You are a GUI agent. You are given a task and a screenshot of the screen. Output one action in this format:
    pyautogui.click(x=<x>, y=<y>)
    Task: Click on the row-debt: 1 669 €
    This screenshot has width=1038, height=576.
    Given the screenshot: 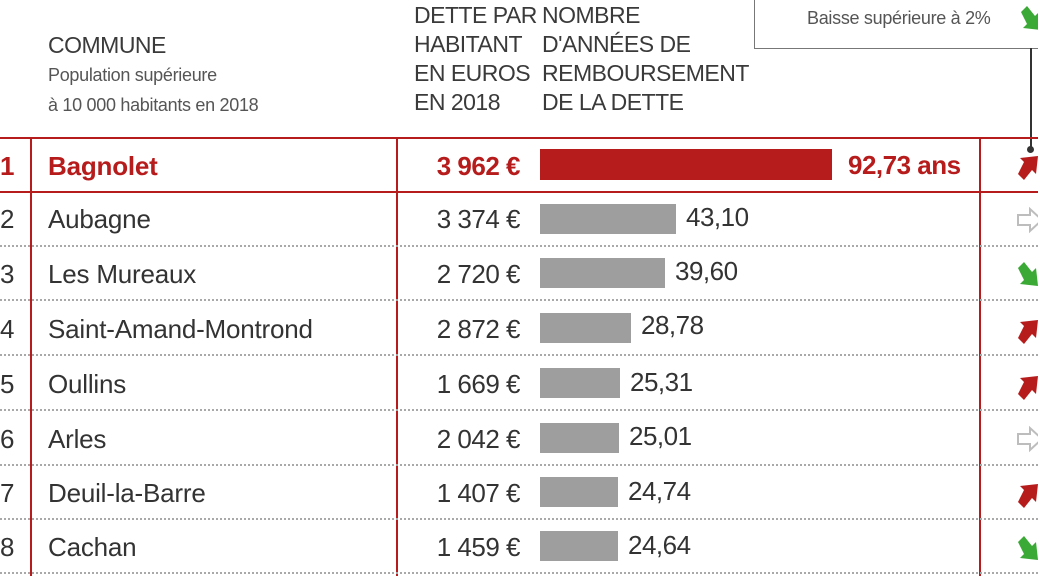 What is the action you would take?
    pyautogui.click(x=478, y=384)
    